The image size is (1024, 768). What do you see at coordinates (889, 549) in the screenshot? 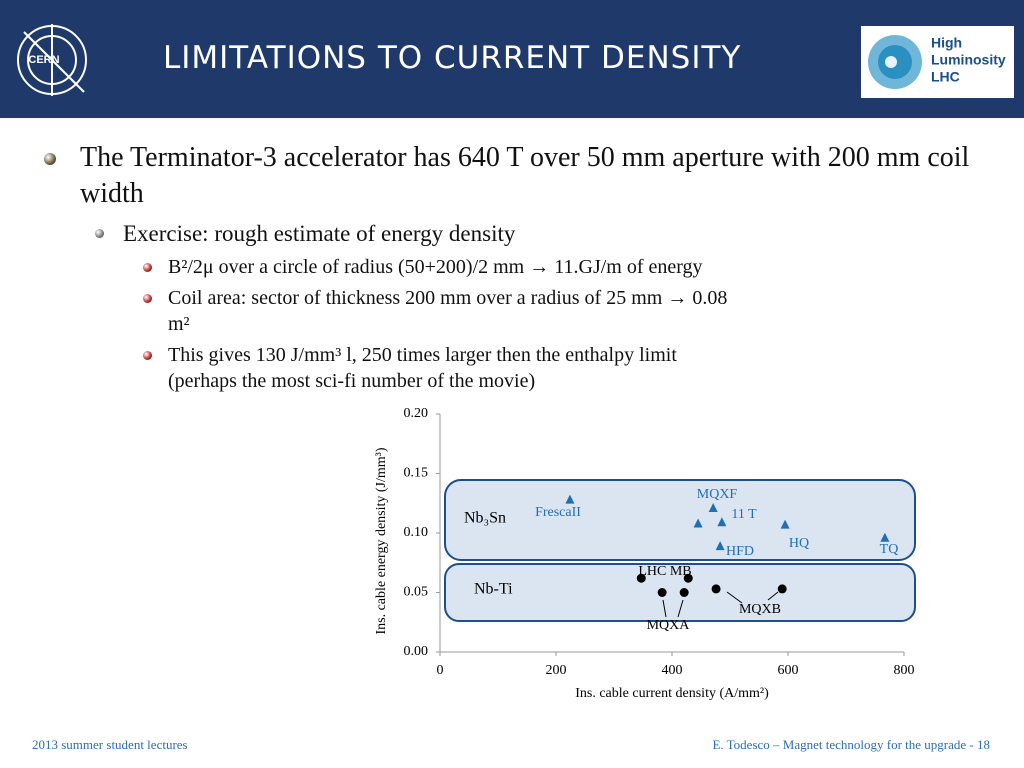
I see `point-label: TQ` at bounding box center [889, 549].